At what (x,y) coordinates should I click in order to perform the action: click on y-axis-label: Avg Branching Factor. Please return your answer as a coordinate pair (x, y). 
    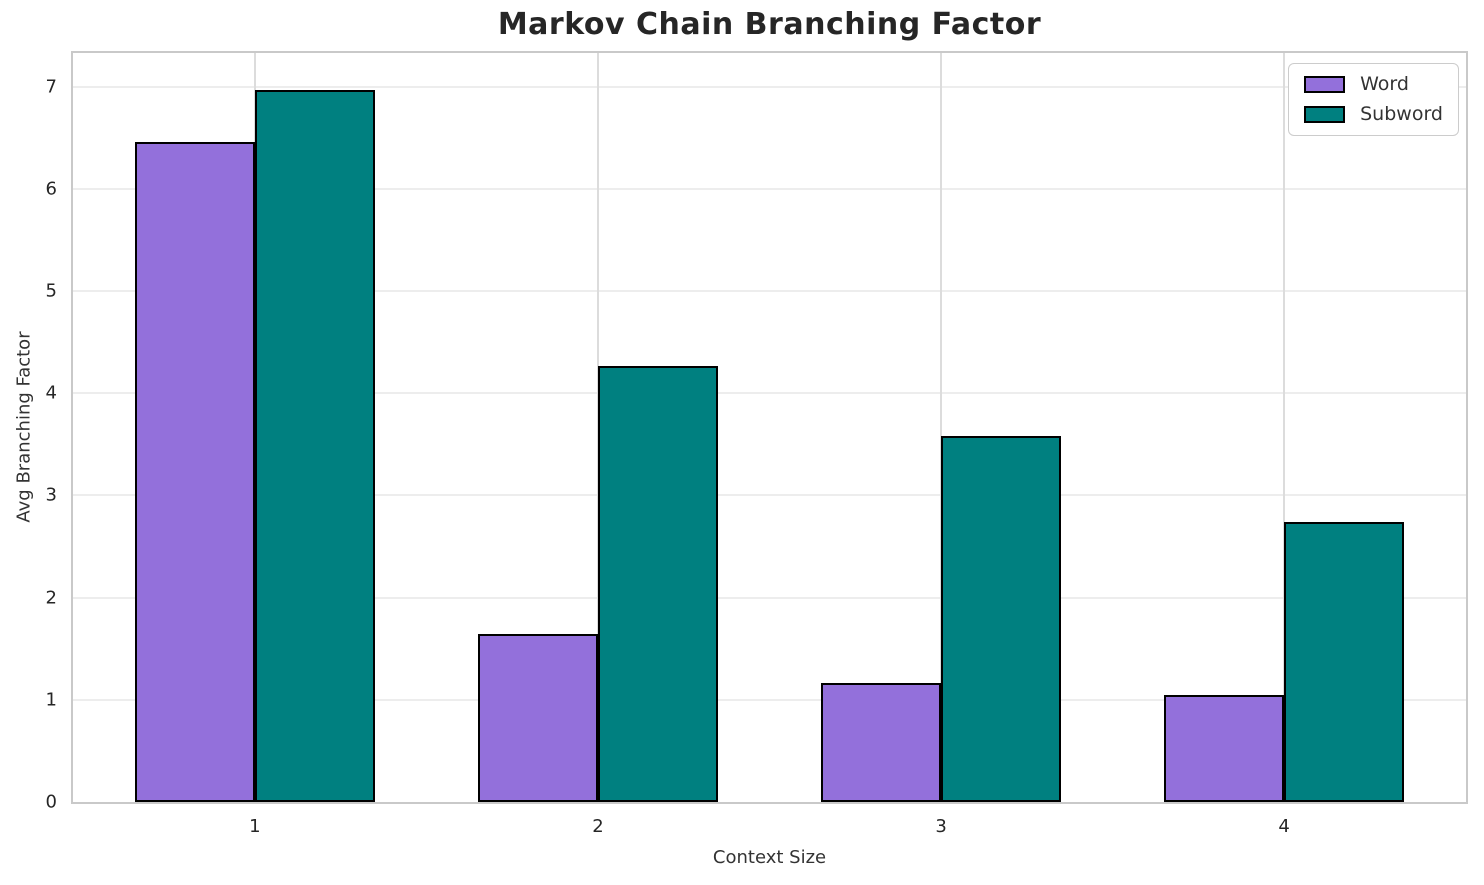
    Looking at the image, I should click on (24, 427).